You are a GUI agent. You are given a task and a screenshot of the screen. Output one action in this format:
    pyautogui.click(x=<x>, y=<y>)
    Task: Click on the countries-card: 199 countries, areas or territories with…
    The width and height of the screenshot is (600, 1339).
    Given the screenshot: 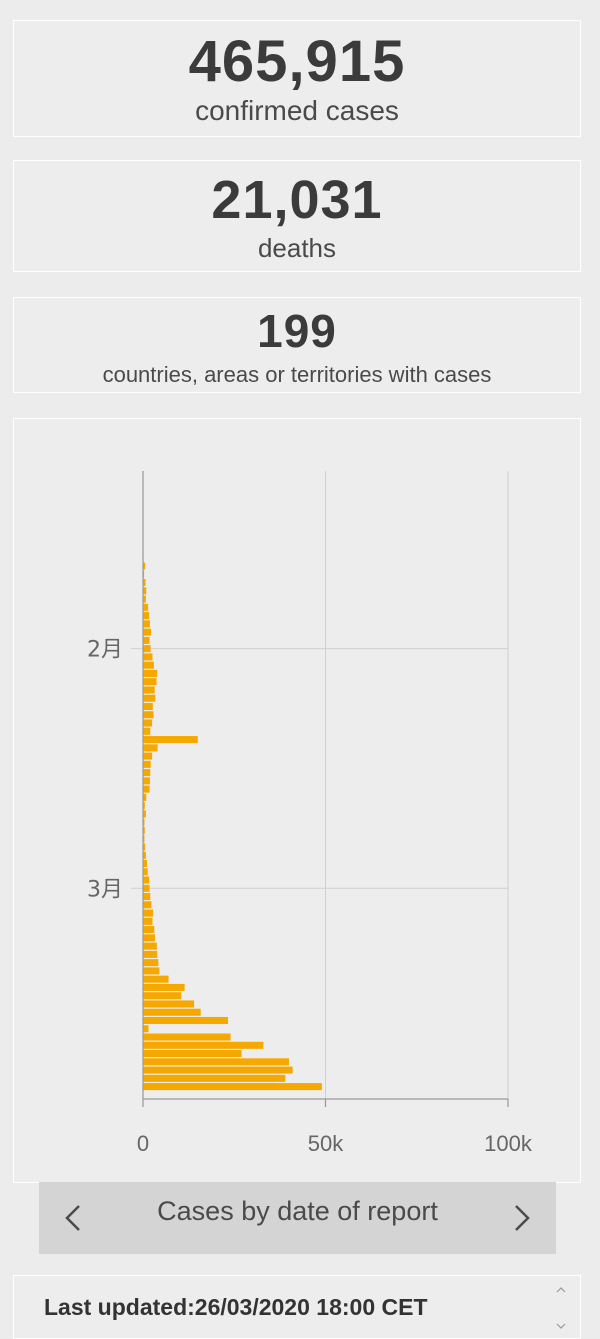 What is the action you would take?
    pyautogui.click(x=297, y=345)
    